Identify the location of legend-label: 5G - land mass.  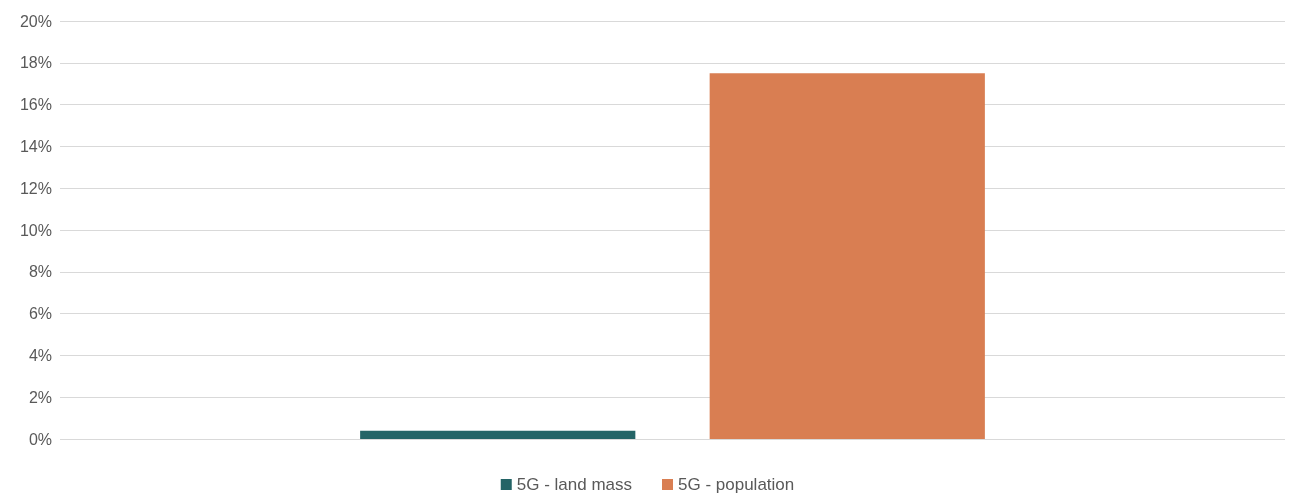
(574, 484).